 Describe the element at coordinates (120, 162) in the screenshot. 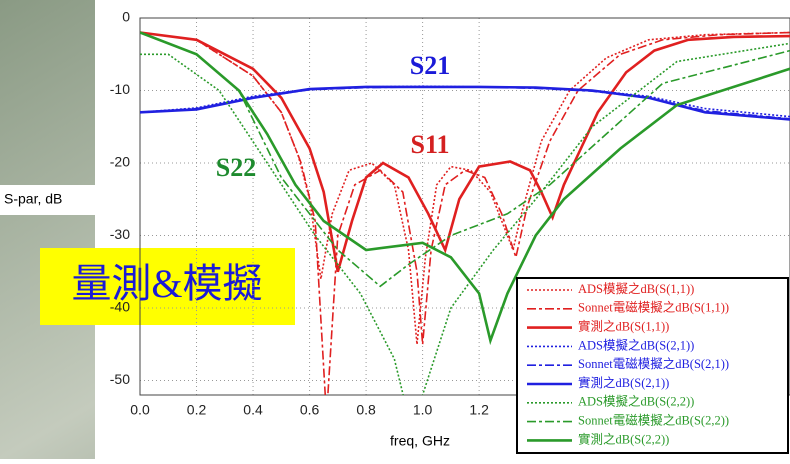

I see `y-tick-label: -20` at that location.